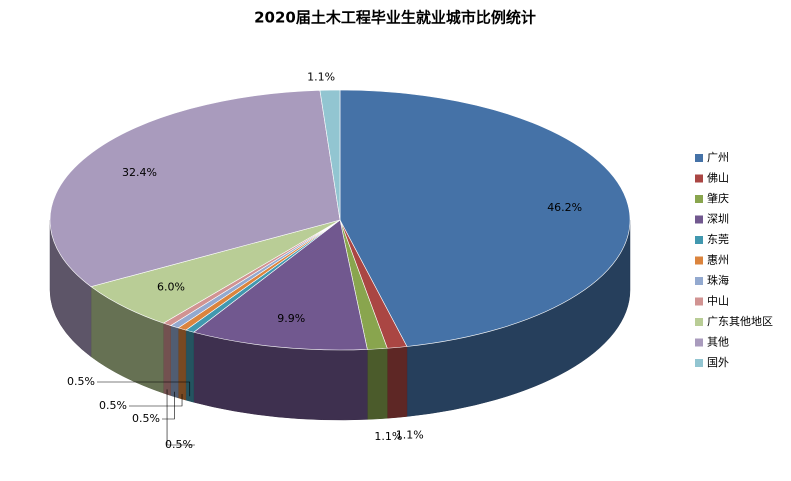 Image resolution: width=791 pixels, height=481 pixels. I want to click on data-label: 6.0%, so click(171, 286).